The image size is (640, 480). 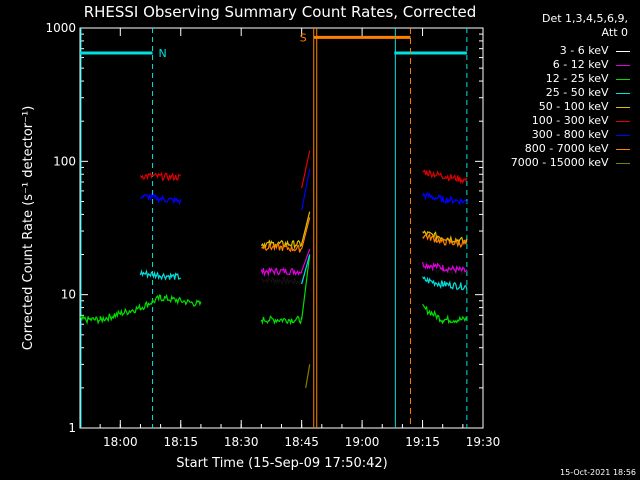 What do you see at coordinates (582, 64) in the screenshot?
I see `legend-label: 6 - 12 keV` at bounding box center [582, 64].